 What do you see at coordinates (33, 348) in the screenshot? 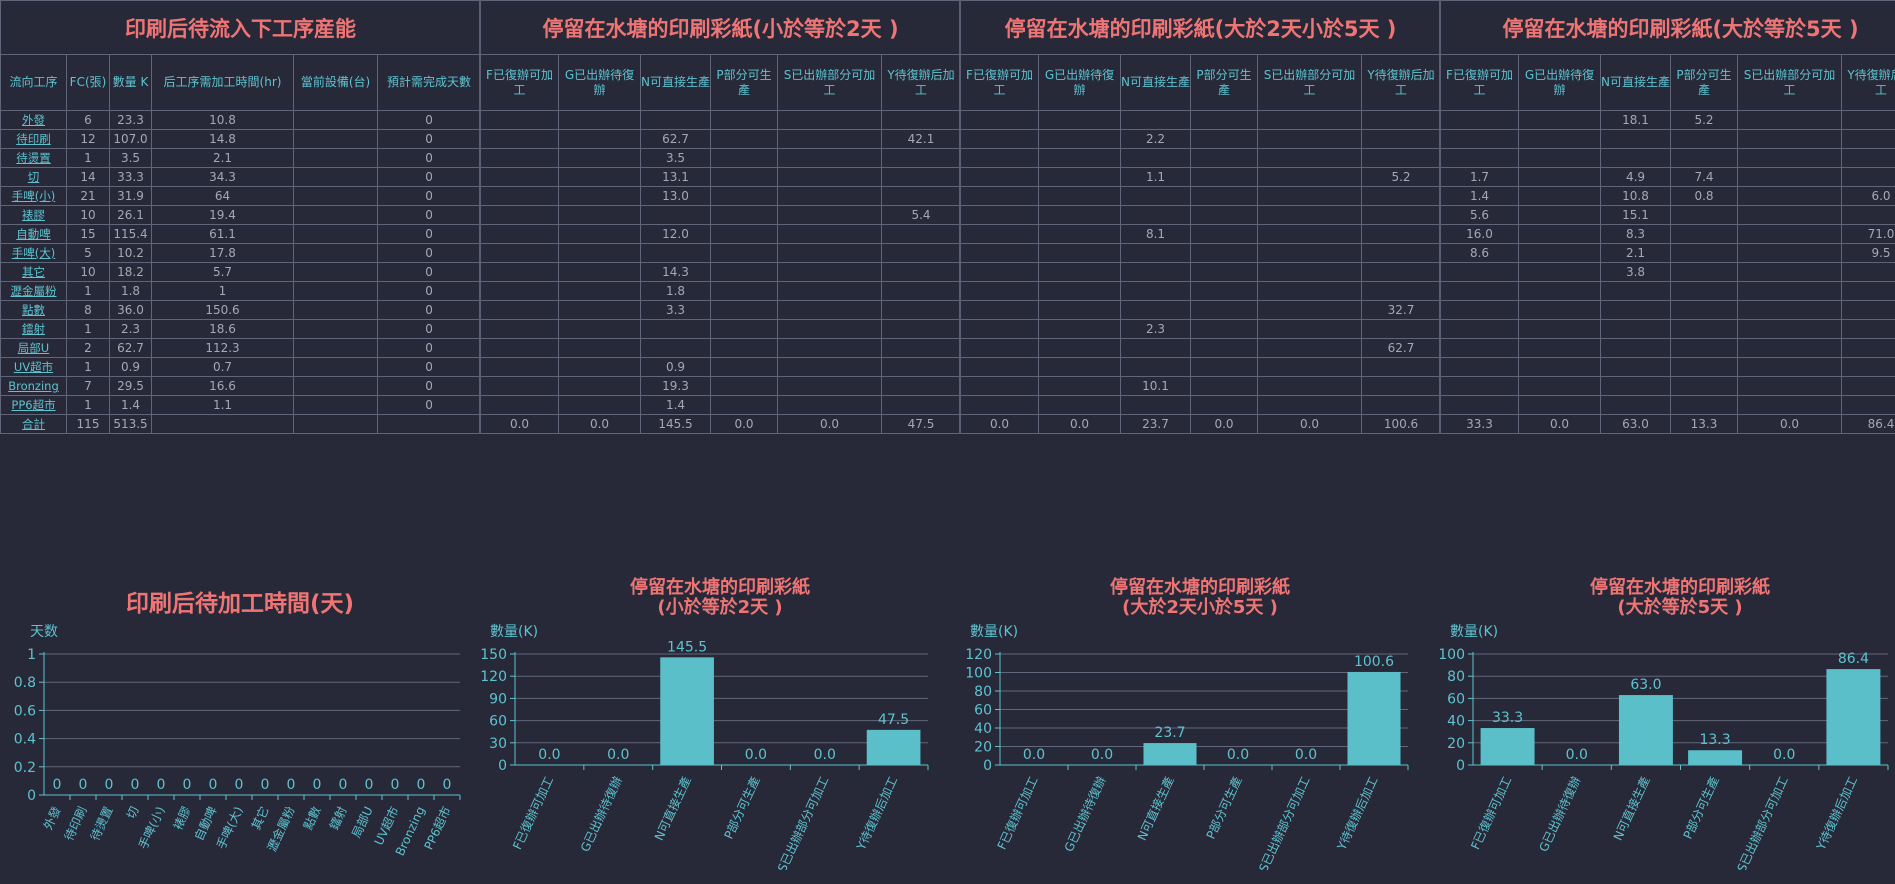
I see `row-label-link: 局部U` at bounding box center [33, 348].